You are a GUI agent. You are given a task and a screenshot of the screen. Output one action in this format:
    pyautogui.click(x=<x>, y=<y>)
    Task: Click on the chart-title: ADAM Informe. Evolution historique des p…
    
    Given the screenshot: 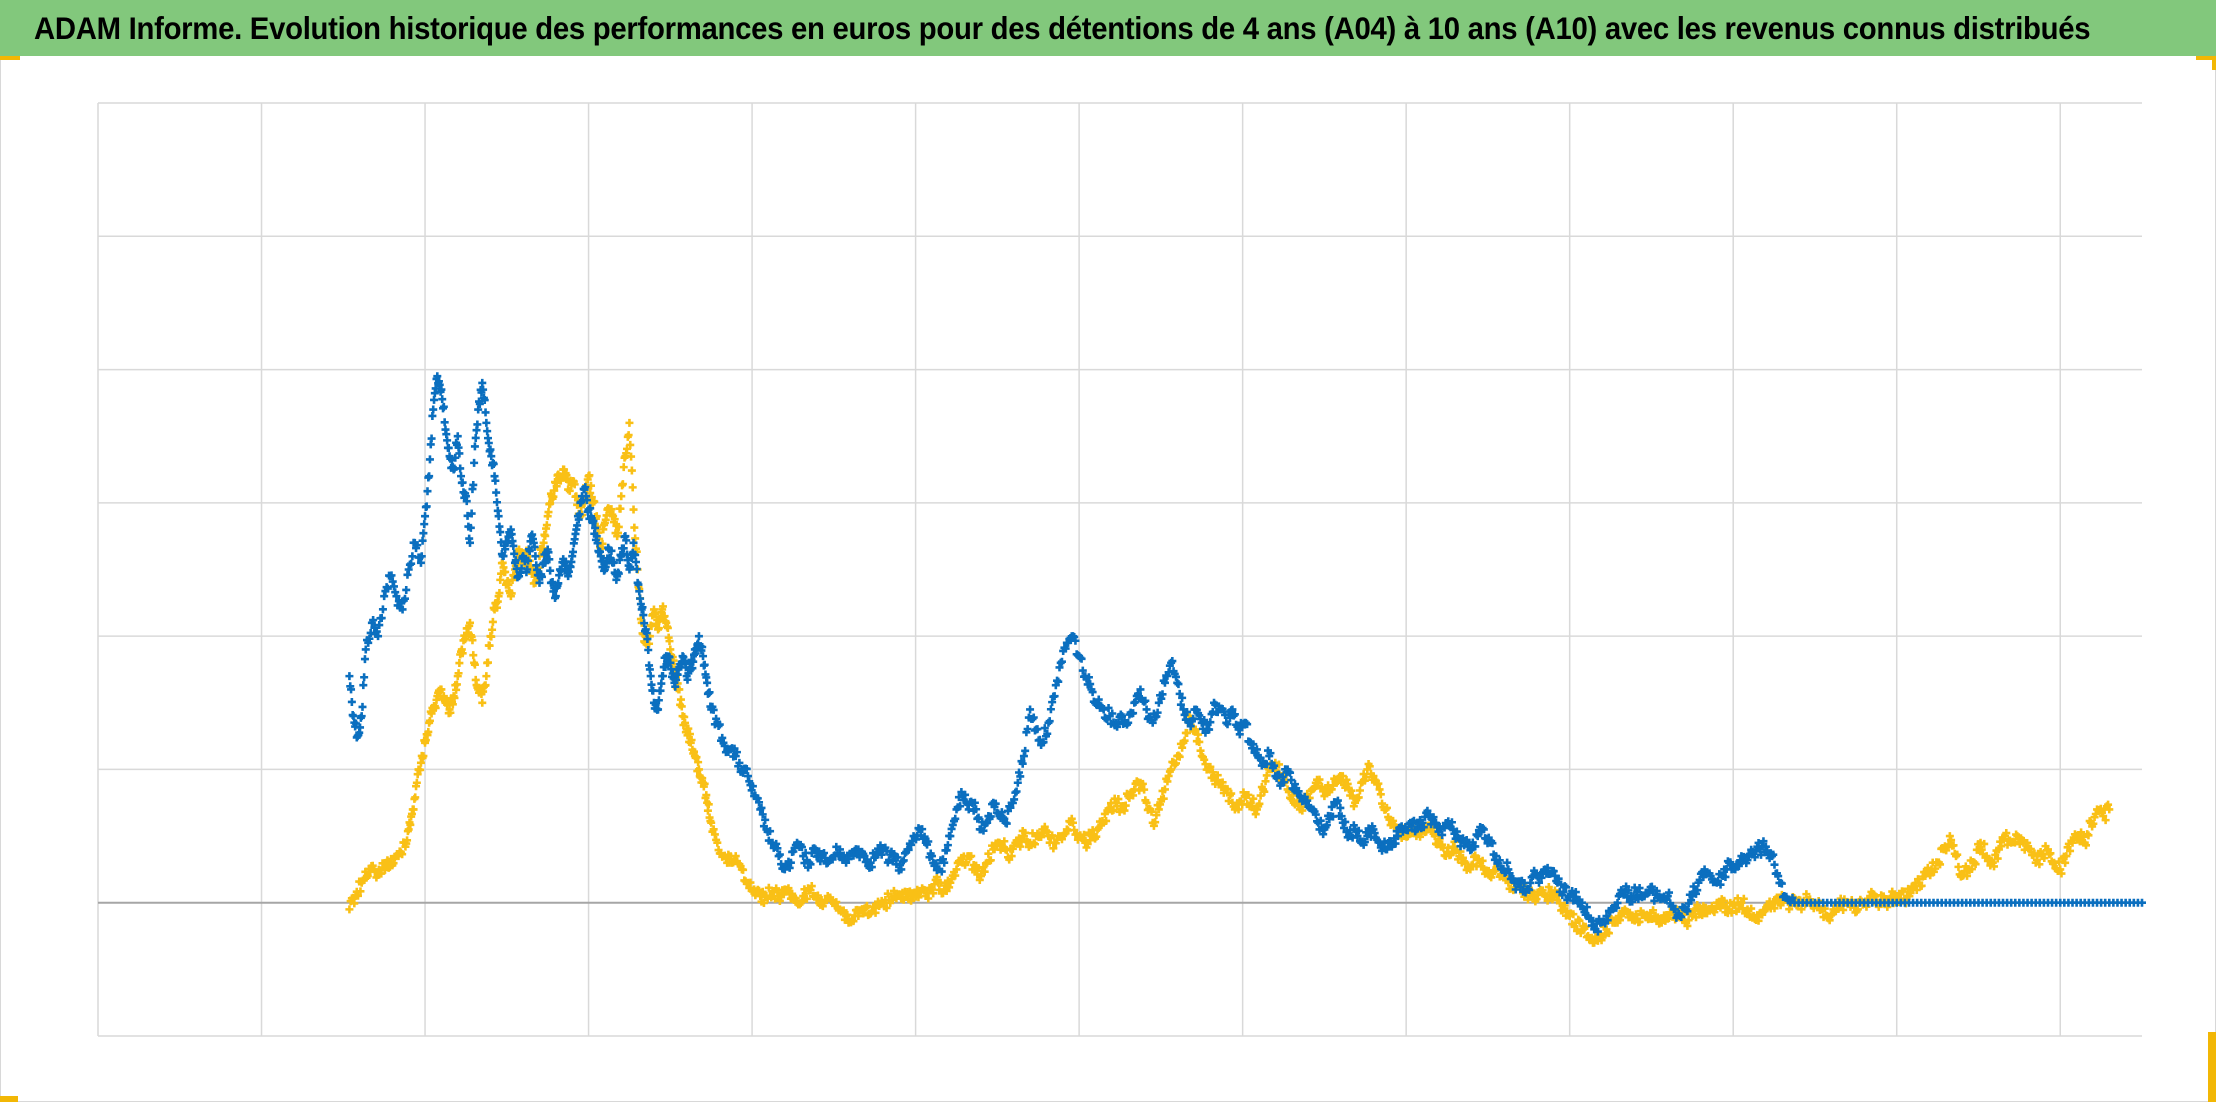 What is the action you would take?
    pyautogui.click(x=1062, y=27)
    